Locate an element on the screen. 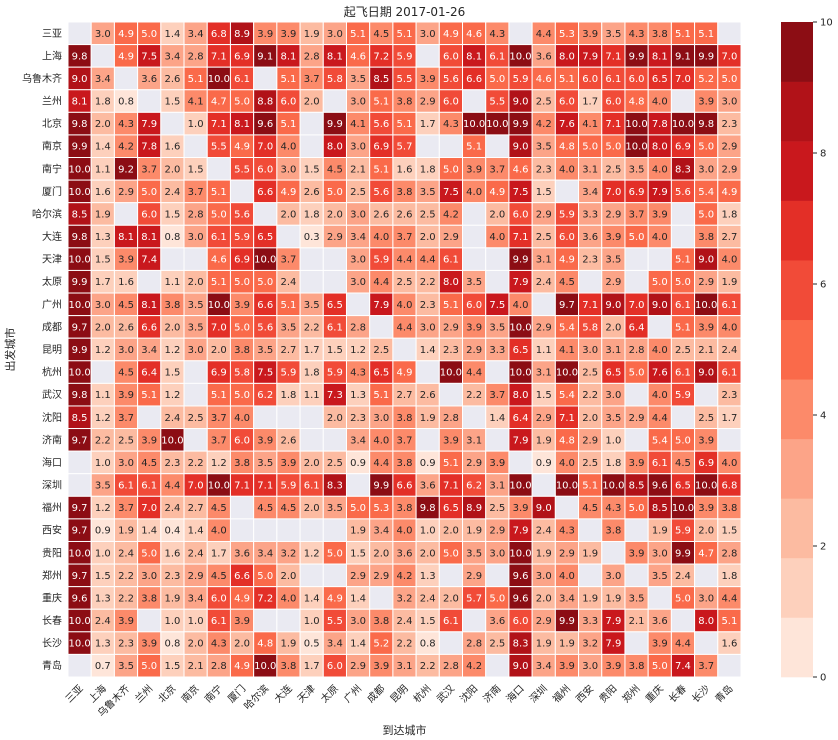  cell-value-label: 5.2 is located at coordinates (706, 79).